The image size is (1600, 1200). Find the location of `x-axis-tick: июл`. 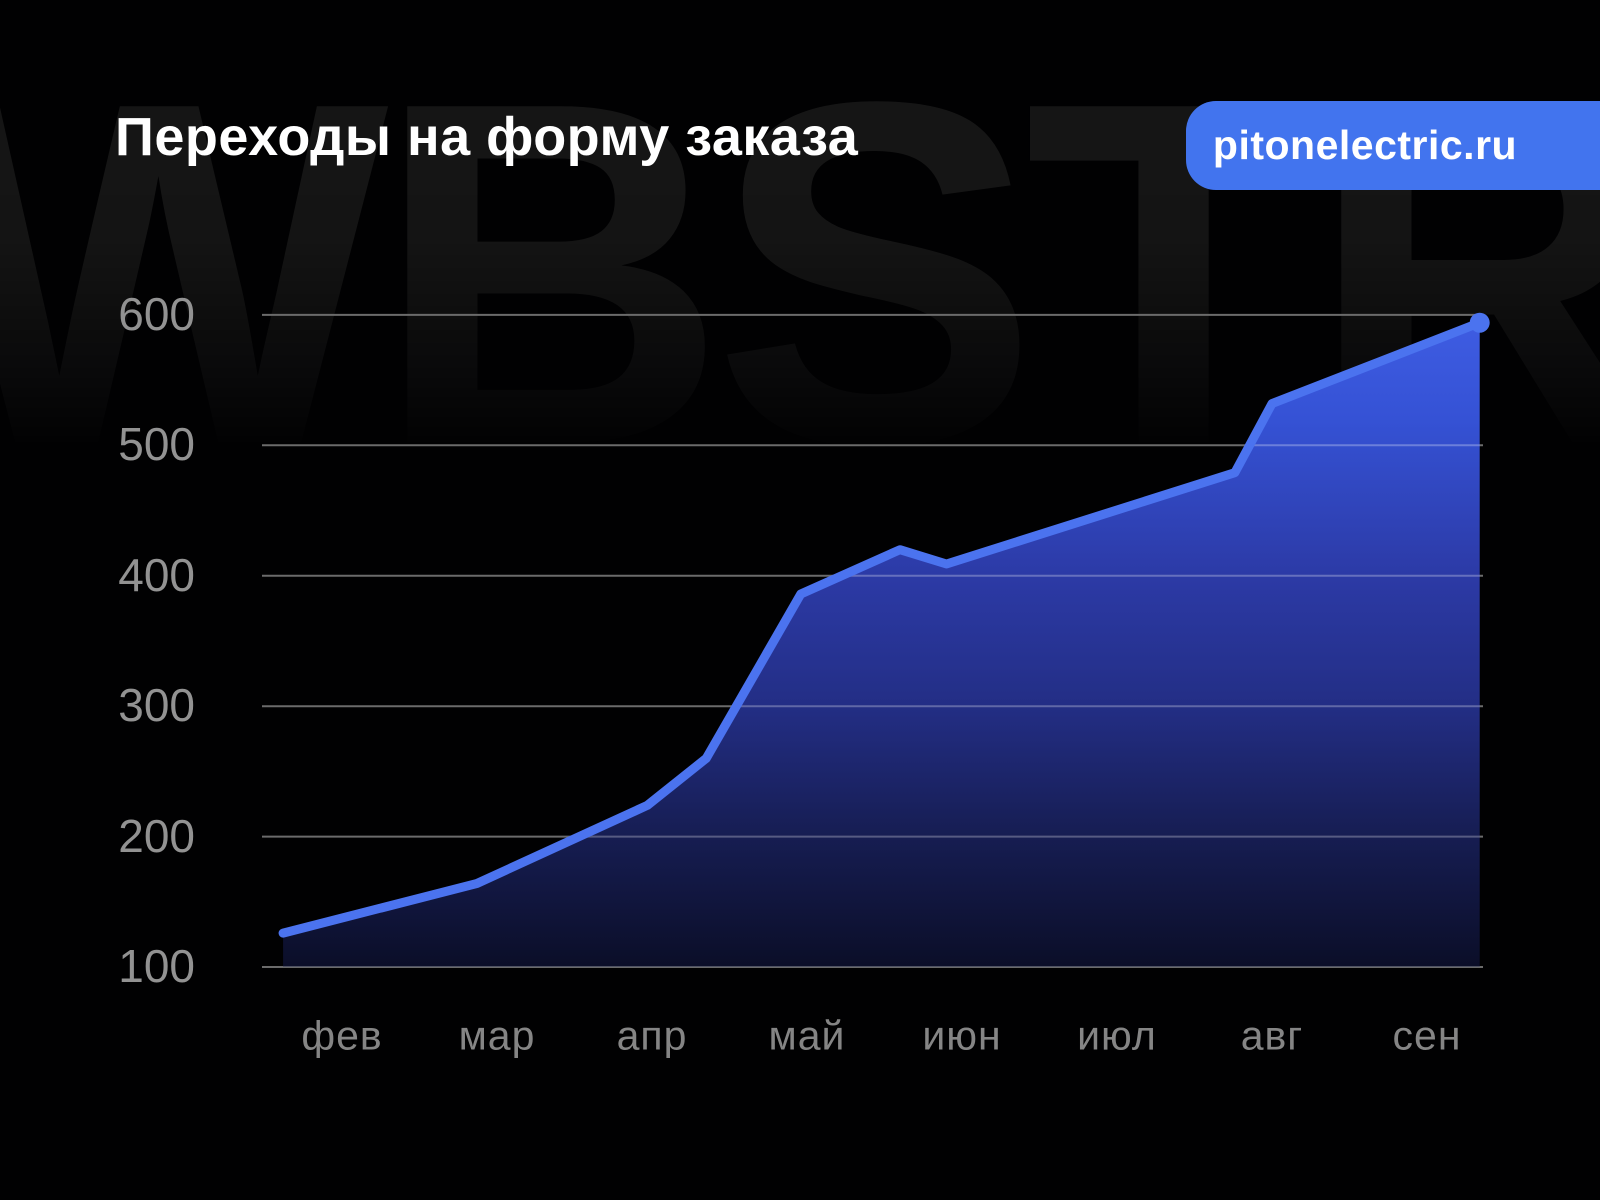

x-axis-tick: июл is located at coordinates (1117, 1035).